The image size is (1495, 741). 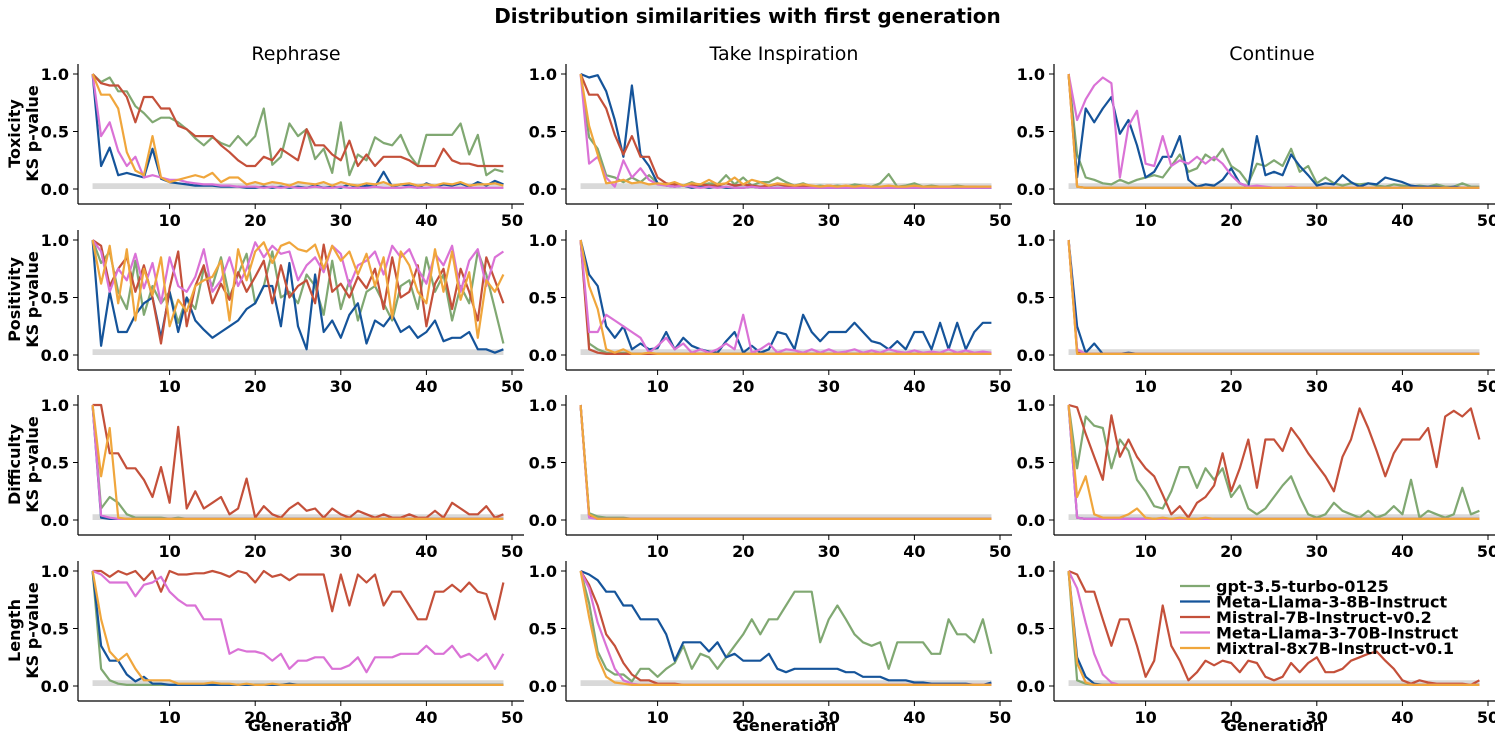 What do you see at coordinates (1402, 551) in the screenshot?
I see `x-tick-label-difficulty-continue-3: 40` at bounding box center [1402, 551].